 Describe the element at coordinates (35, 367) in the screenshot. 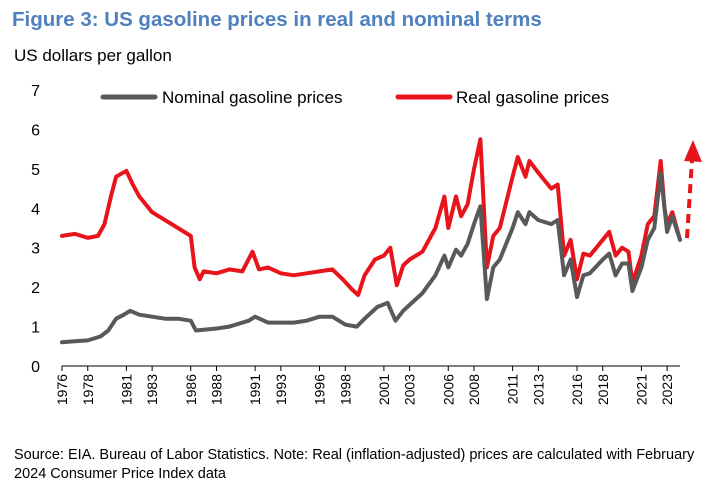

I see `y-tick-label: 0` at that location.